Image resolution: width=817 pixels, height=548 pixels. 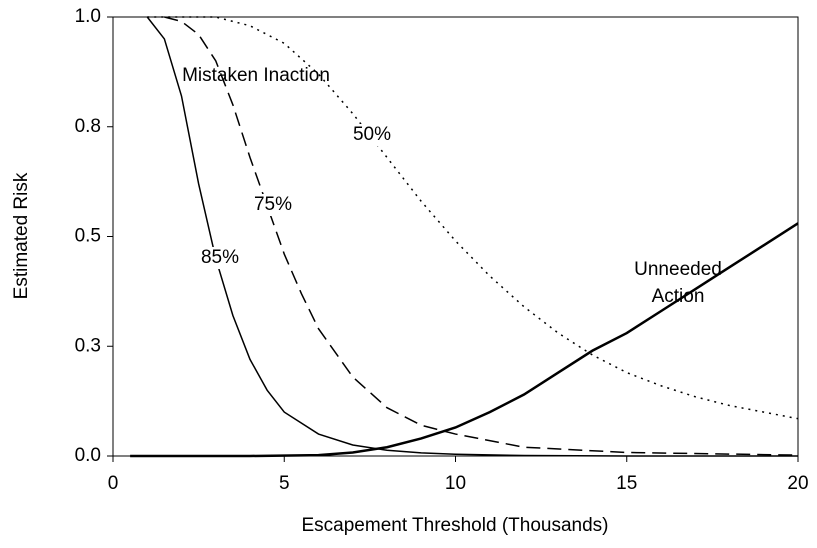 I want to click on y-tick-label: 0.0, so click(x=88, y=455).